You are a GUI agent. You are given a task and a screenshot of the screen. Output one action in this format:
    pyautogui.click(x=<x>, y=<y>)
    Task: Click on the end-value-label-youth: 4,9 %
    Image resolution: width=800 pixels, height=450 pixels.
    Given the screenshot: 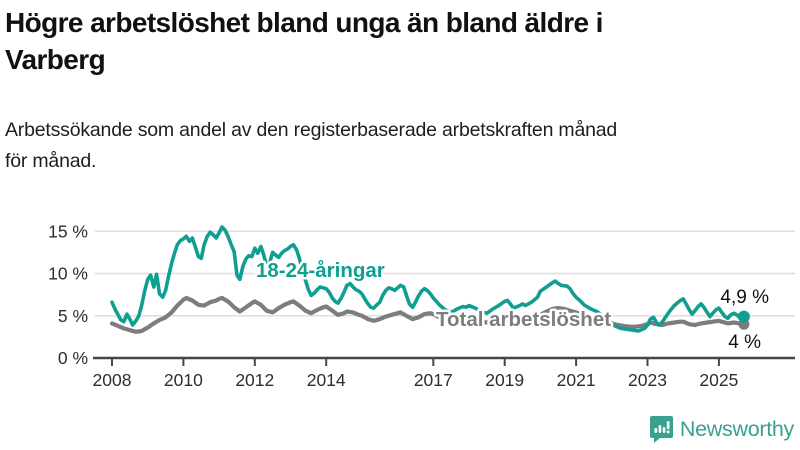 What is the action you would take?
    pyautogui.click(x=744, y=297)
    